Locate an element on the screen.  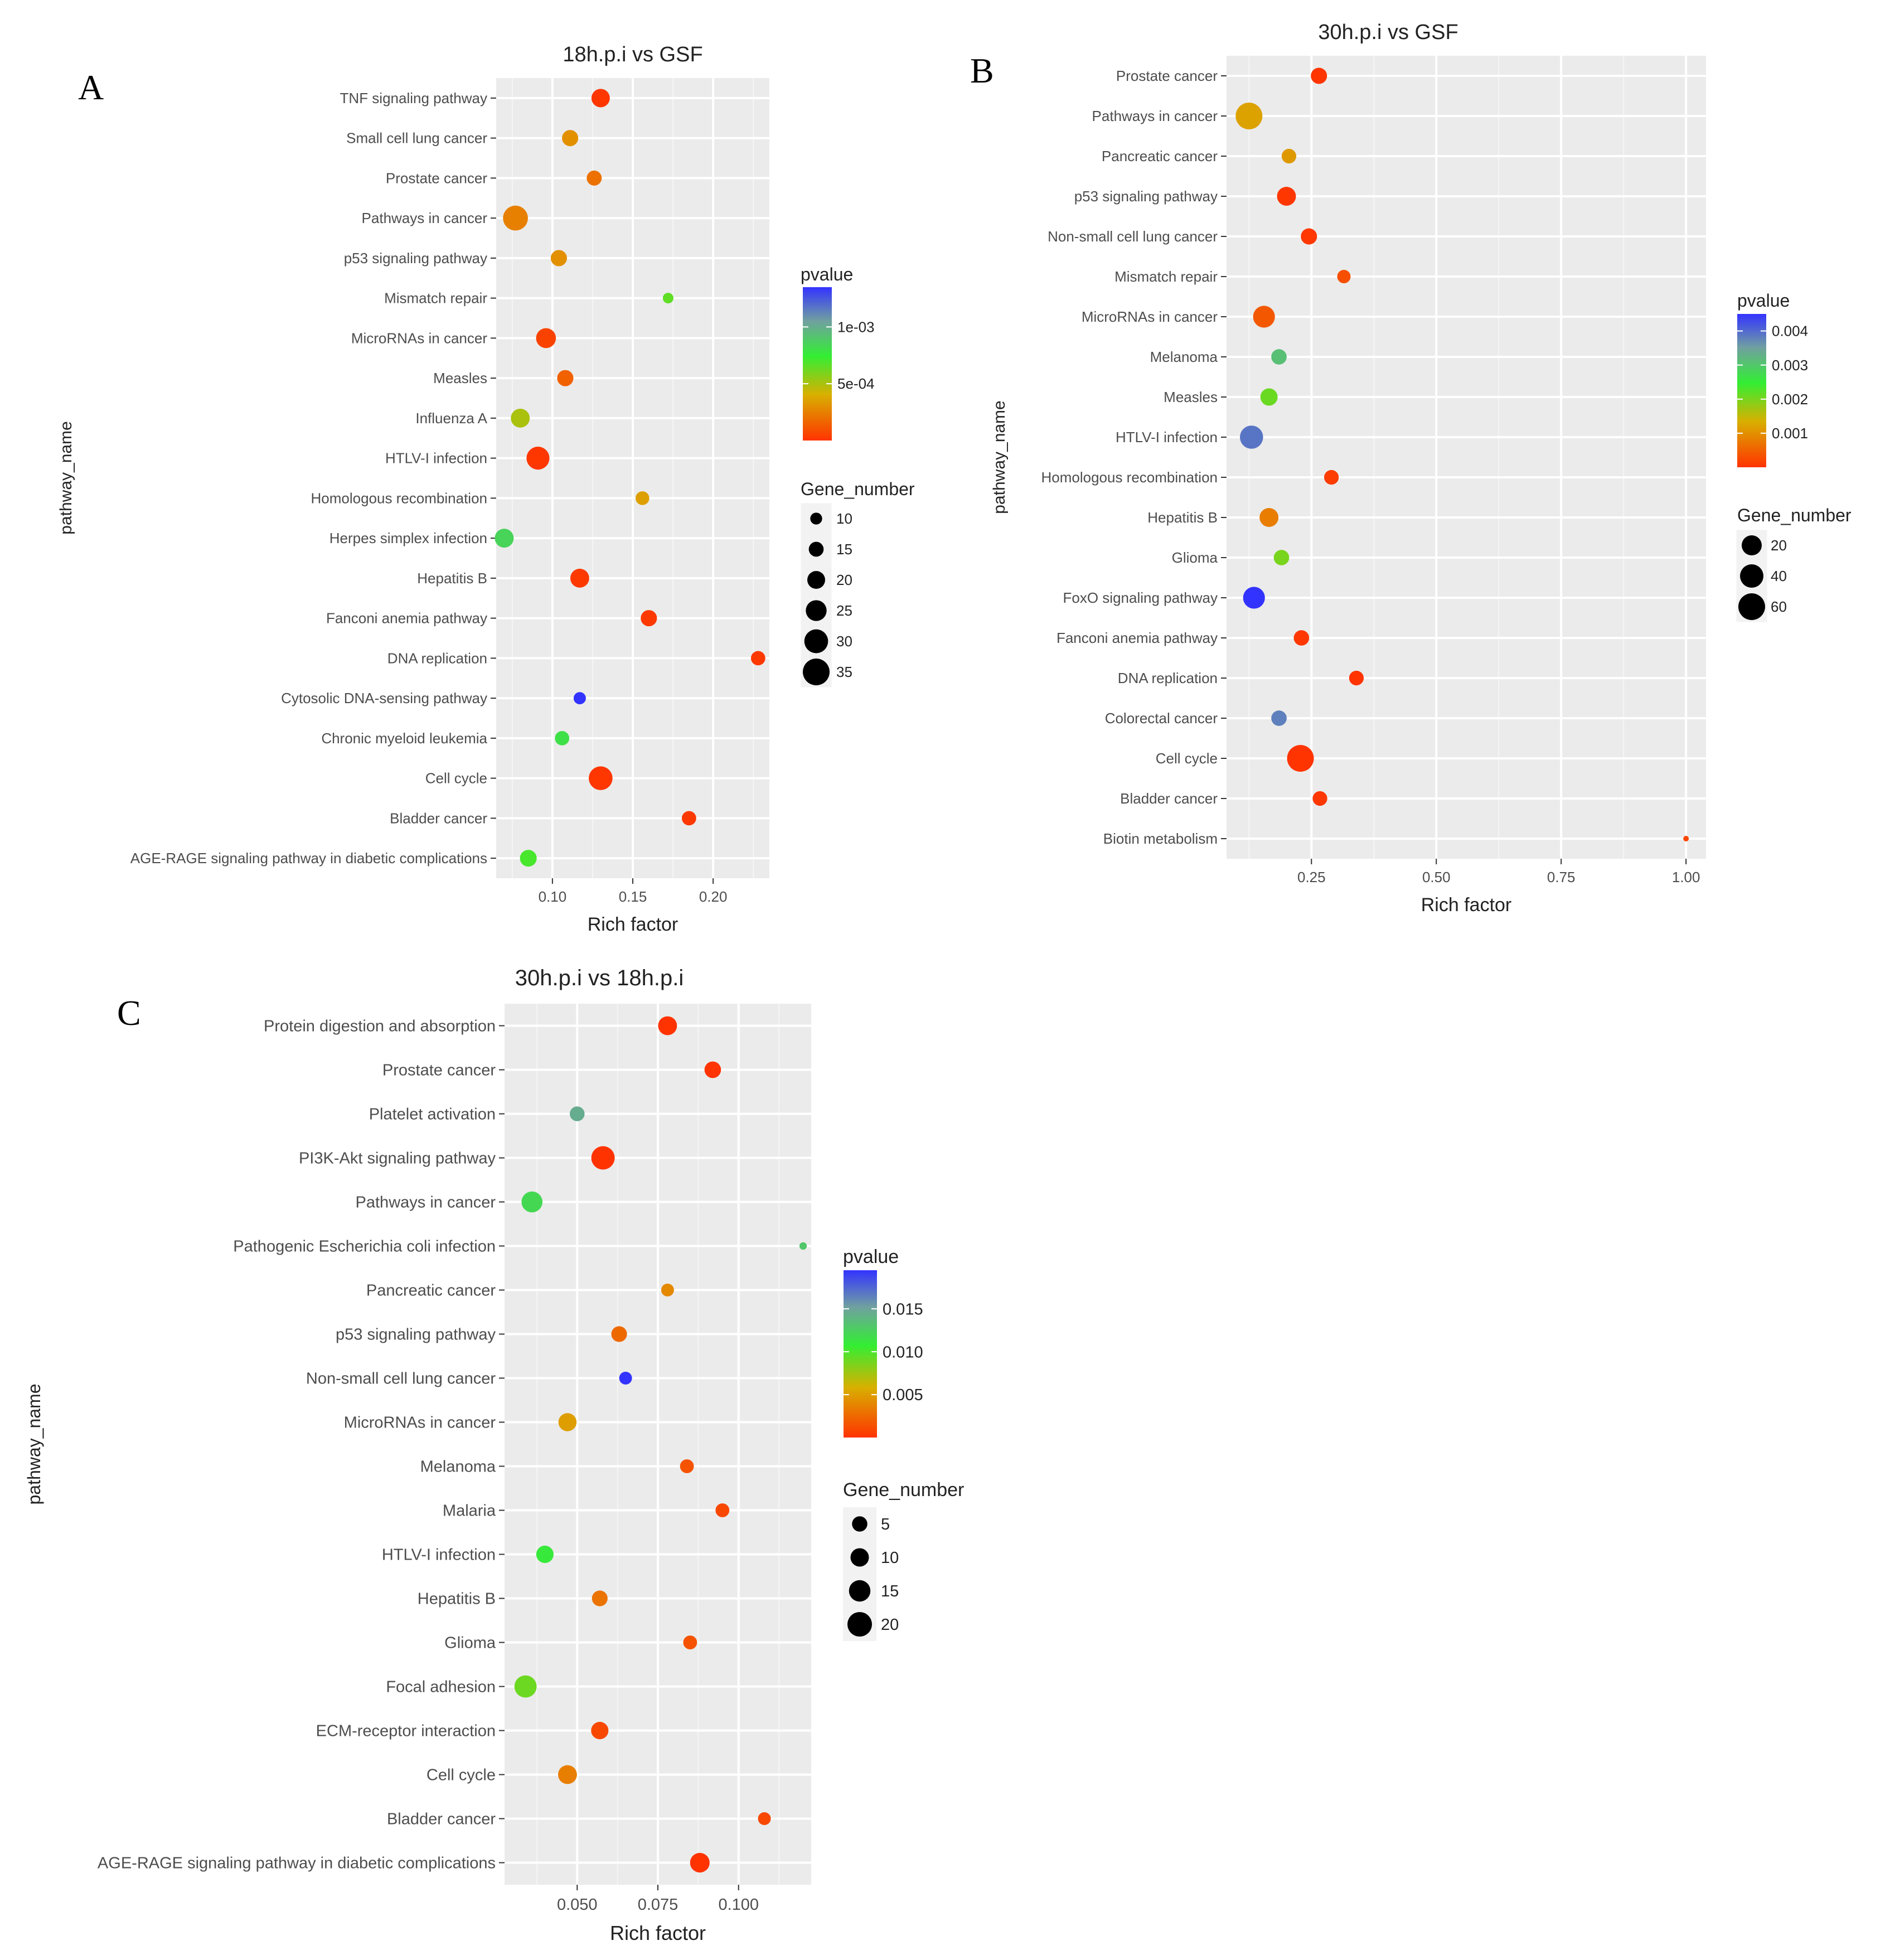
category-label: HTLV-I infection is located at coordinates (436, 458).